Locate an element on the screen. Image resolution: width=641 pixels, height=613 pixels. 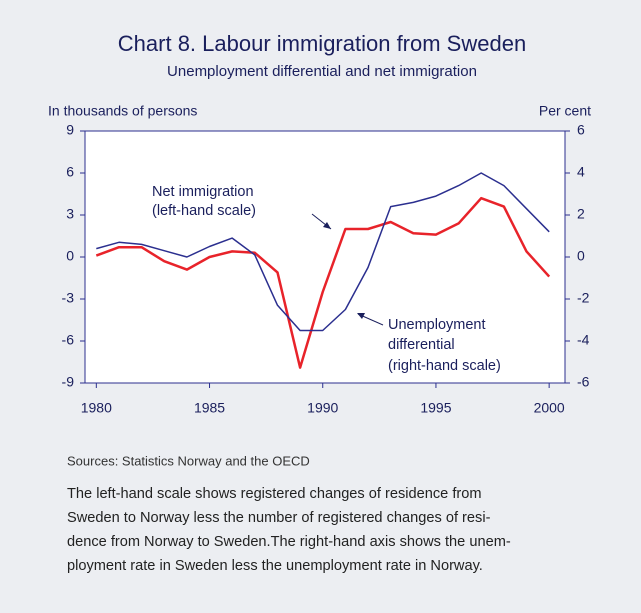
y-tick-label: 9 is located at coordinates (70, 130).